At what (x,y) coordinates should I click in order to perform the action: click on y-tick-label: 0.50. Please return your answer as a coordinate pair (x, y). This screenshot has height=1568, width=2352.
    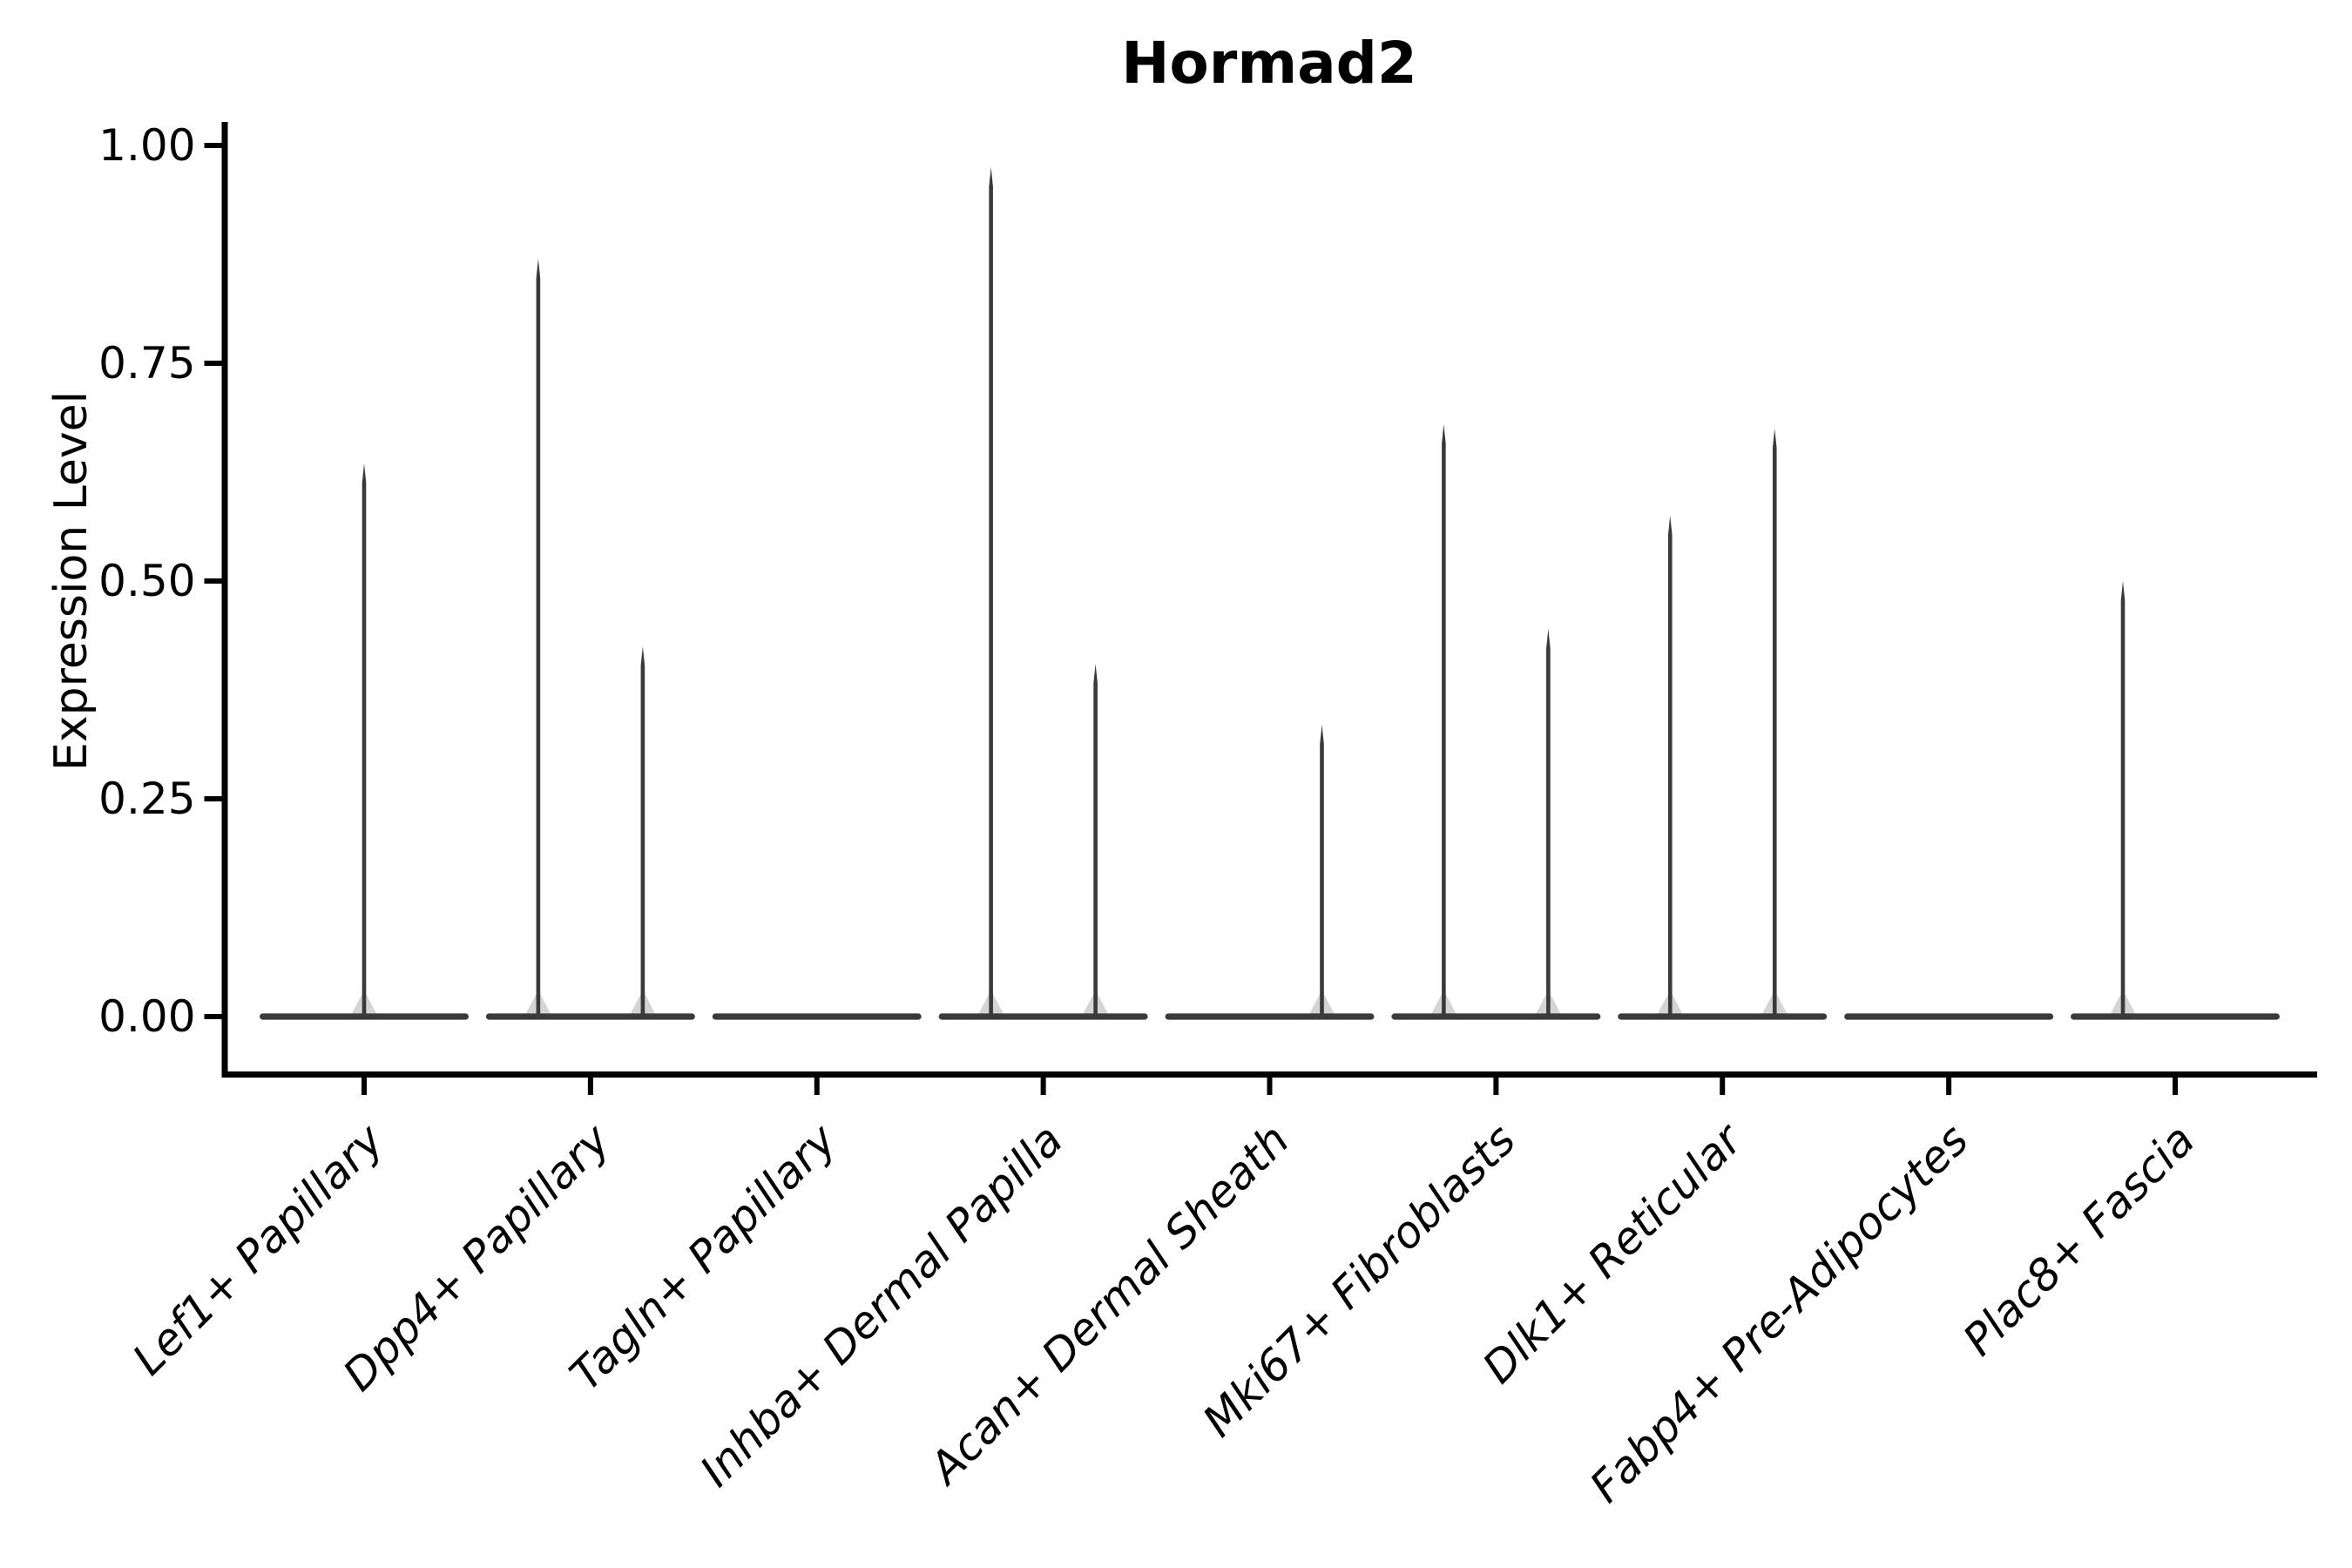
    Looking at the image, I should click on (146, 581).